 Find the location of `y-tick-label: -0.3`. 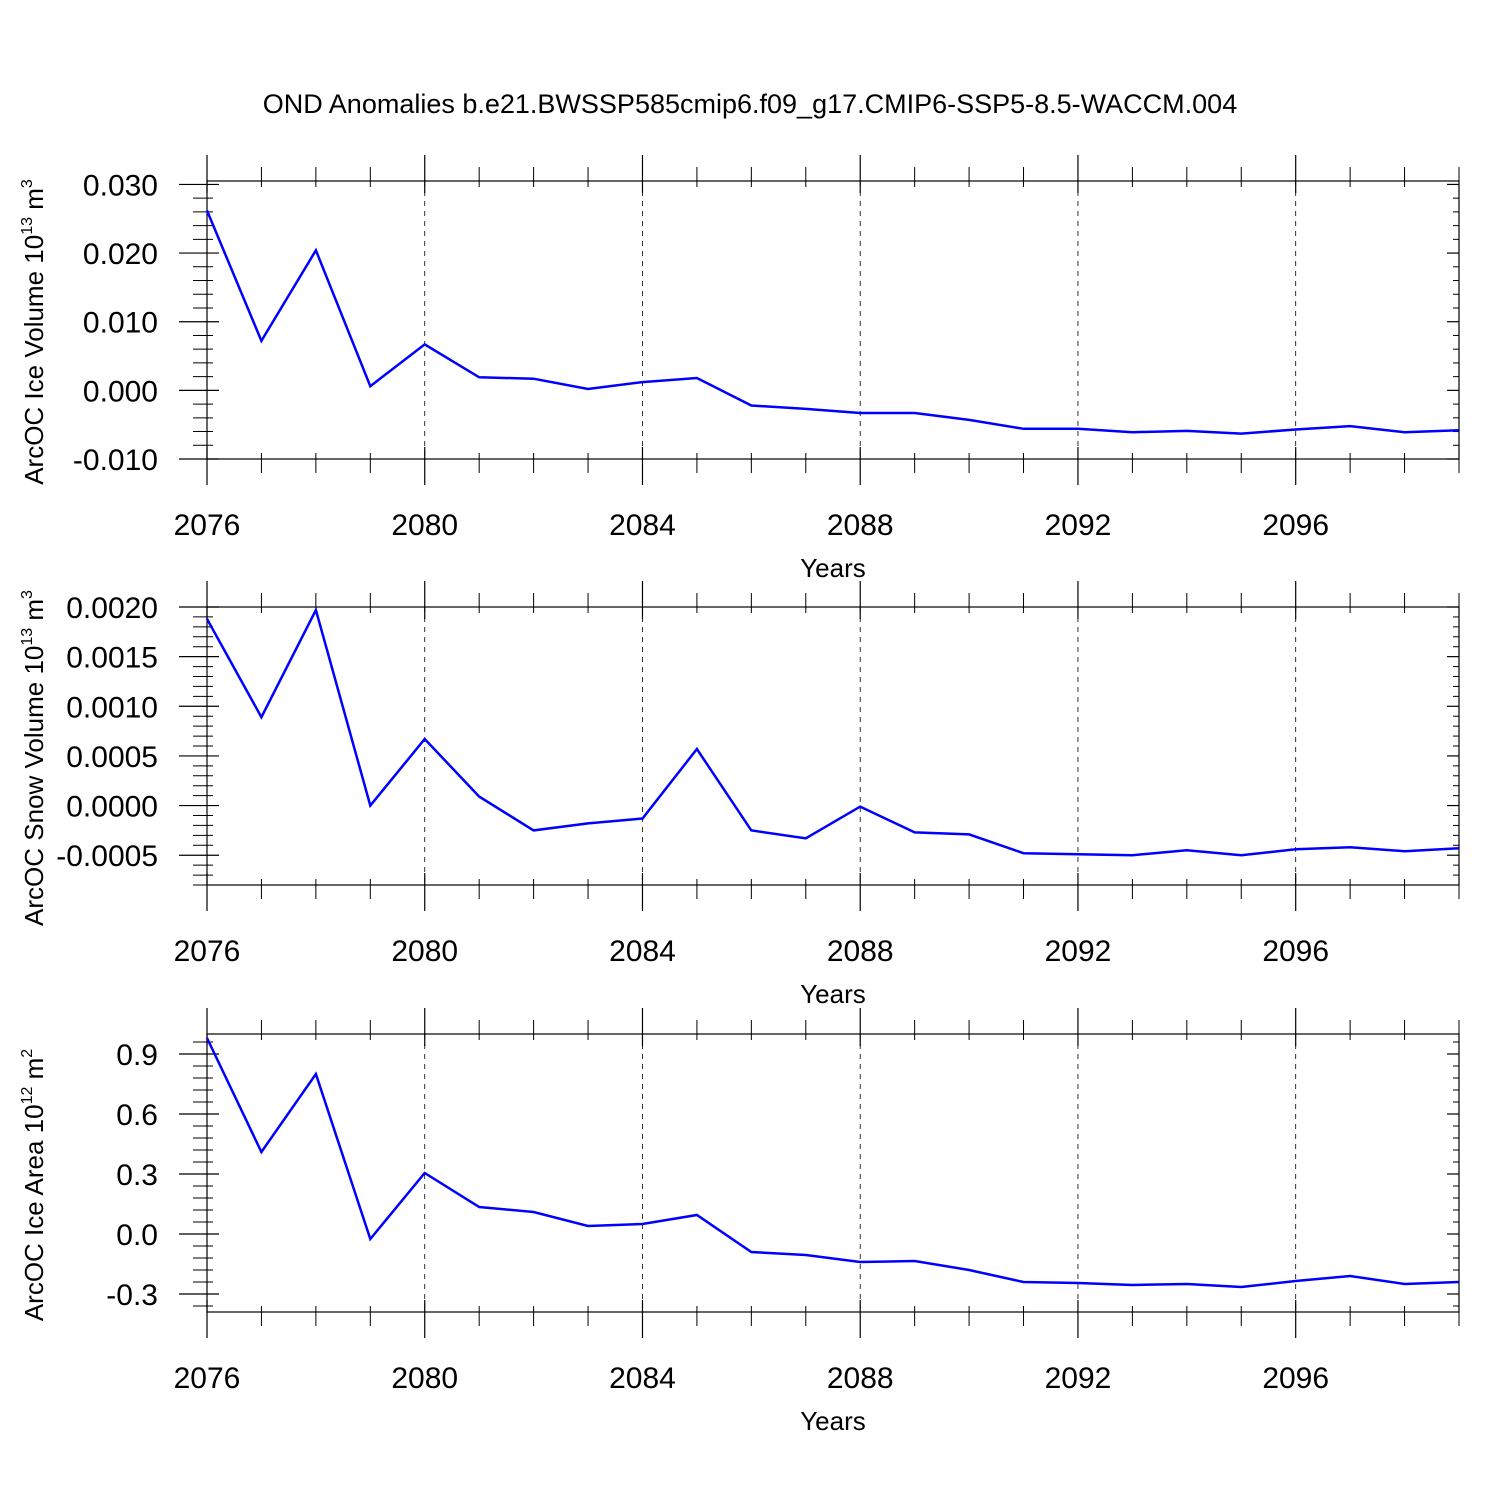

y-tick-label: -0.3 is located at coordinates (132, 1295).